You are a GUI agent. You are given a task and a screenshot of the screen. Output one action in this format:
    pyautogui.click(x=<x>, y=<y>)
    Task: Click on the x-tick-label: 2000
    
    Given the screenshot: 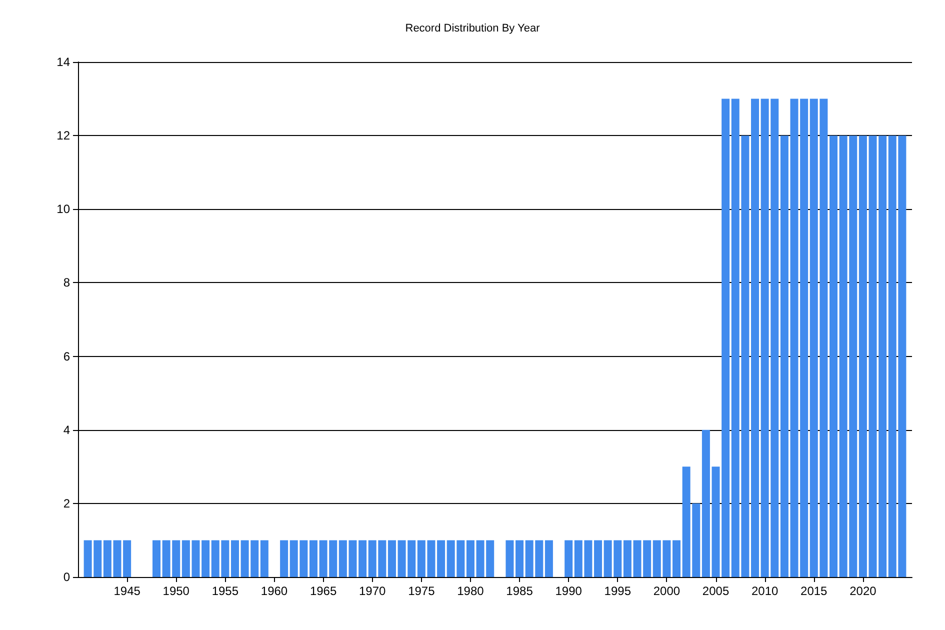 What is the action you would take?
    pyautogui.click(x=666, y=591)
    